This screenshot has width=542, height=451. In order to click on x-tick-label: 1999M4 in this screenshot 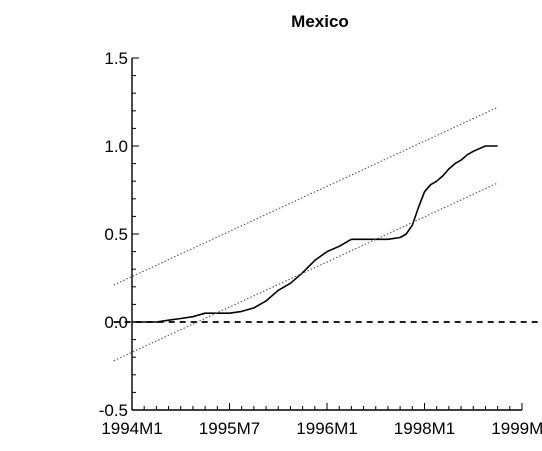, I will do `click(516, 428)`.